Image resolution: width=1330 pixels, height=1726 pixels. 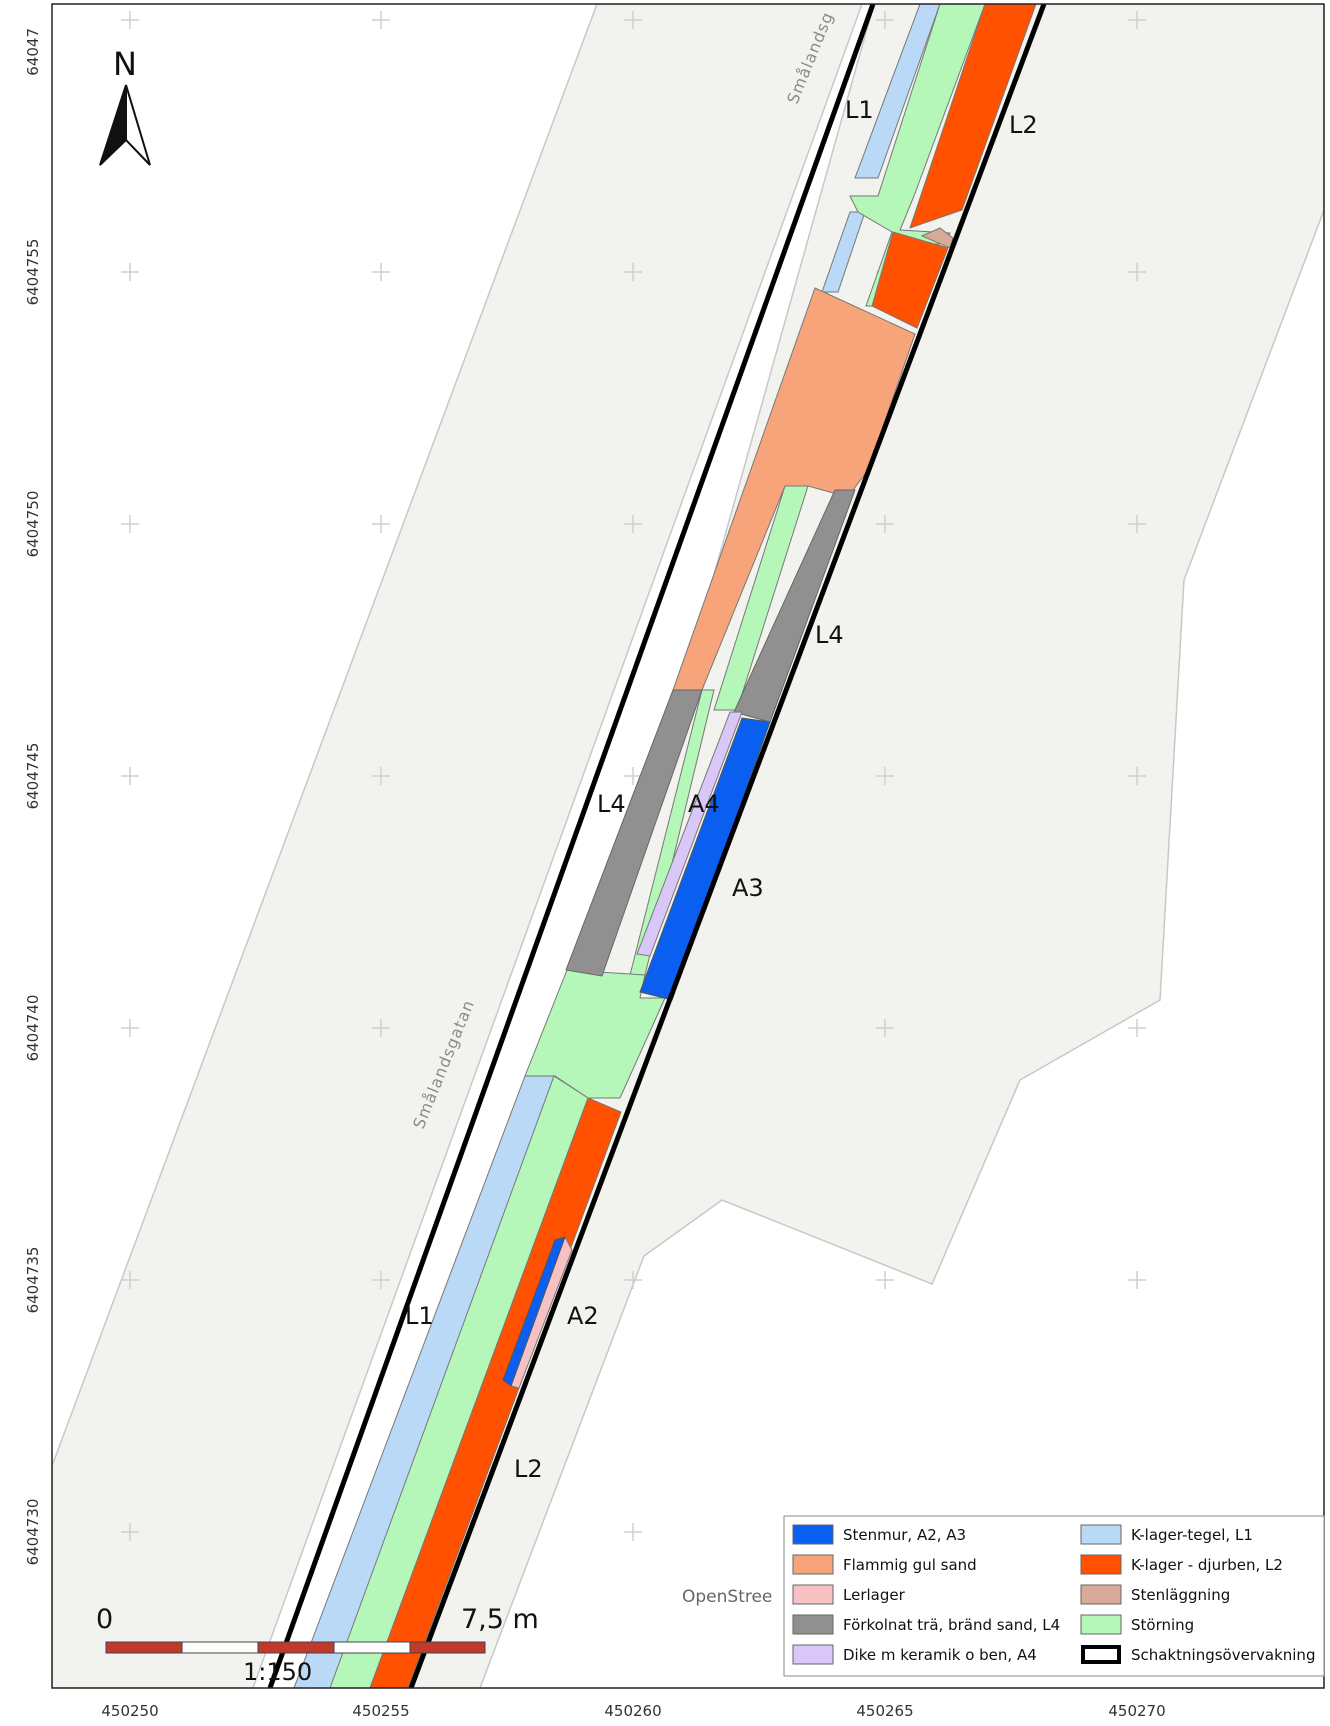 I want to click on feature-k-lager-tegel-l1-top, so click(x=897, y=91).